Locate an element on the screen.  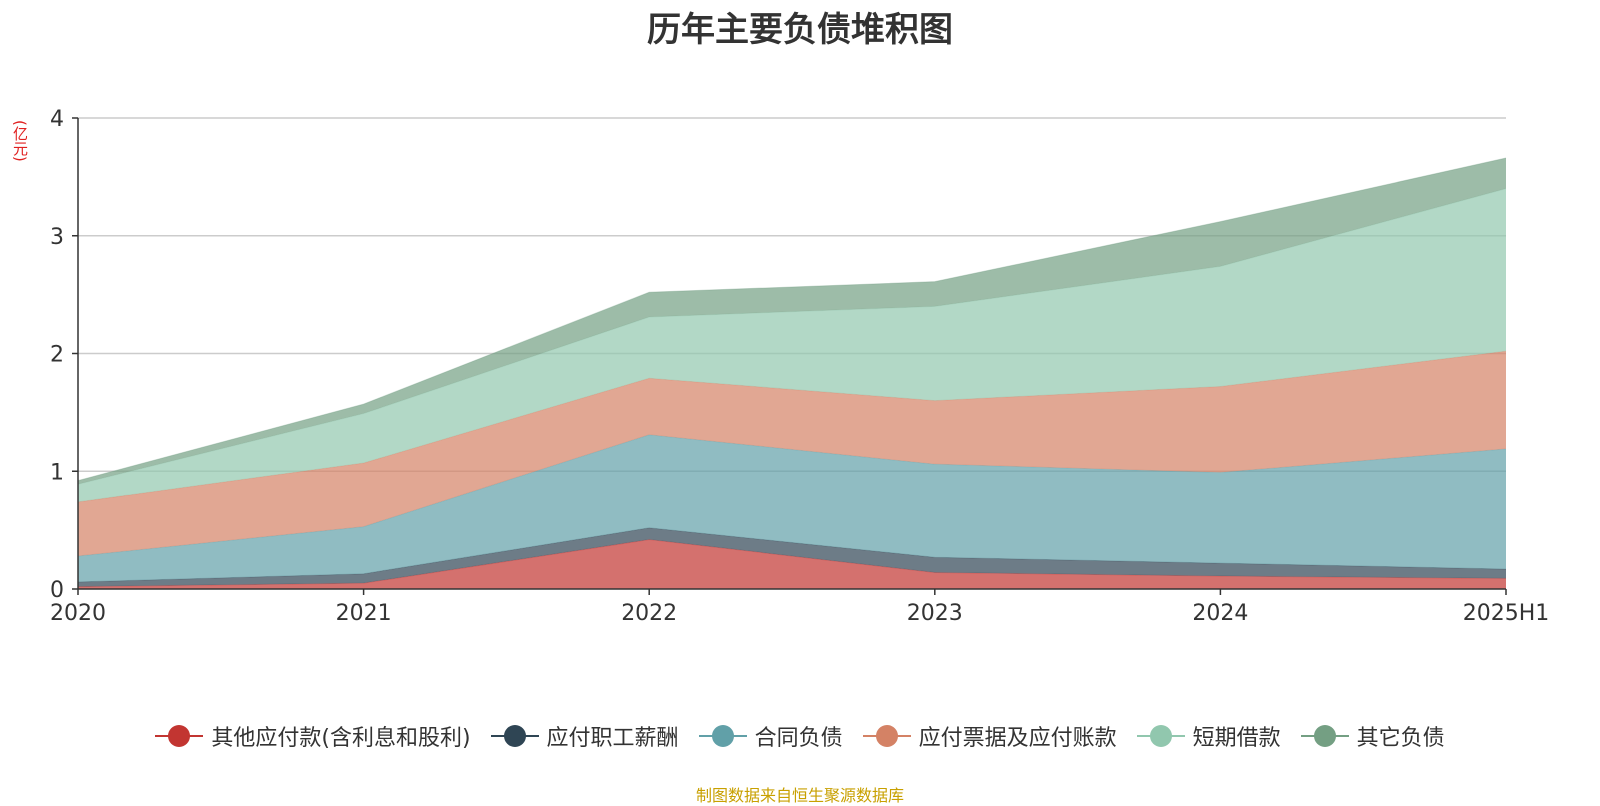
legend-label: 短期借款 is located at coordinates (1236, 738).